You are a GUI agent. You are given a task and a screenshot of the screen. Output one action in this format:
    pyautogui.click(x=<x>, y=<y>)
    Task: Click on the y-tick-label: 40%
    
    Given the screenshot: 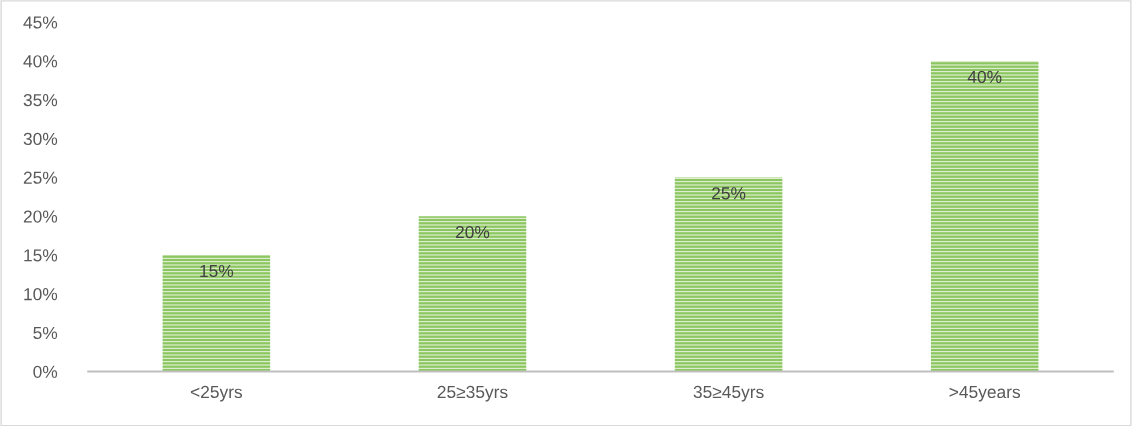 What is the action you would take?
    pyautogui.click(x=40, y=61)
    